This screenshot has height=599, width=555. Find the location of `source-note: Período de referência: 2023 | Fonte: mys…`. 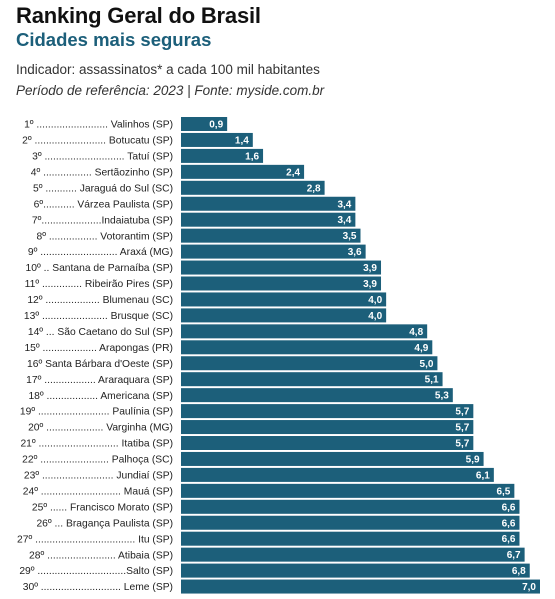

source-note: Período de referência: 2023 | Fonte: mys… is located at coordinates (170, 90).